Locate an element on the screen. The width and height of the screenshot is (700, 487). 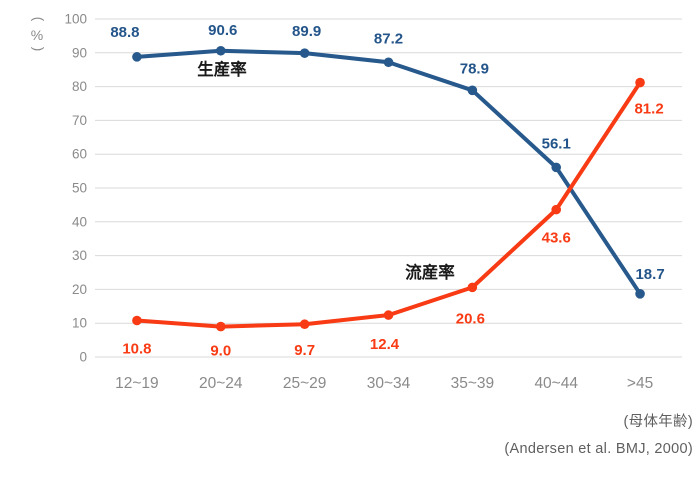
x-axis-unit-note: (母体年齢) is located at coordinates (658, 422).